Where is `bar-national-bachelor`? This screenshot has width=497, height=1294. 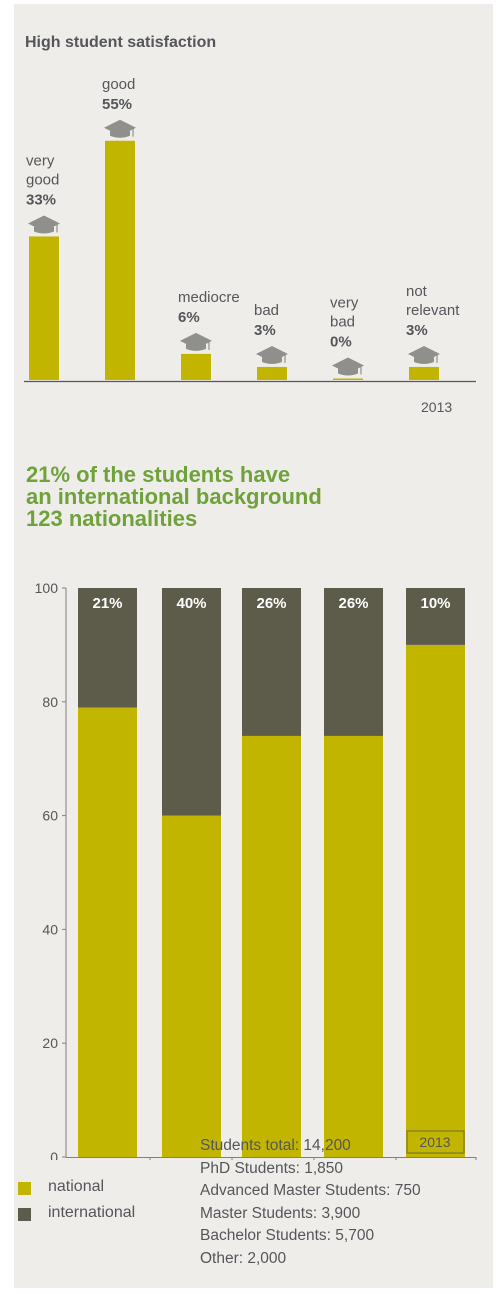 bar-national-bachelor is located at coordinates (435, 900).